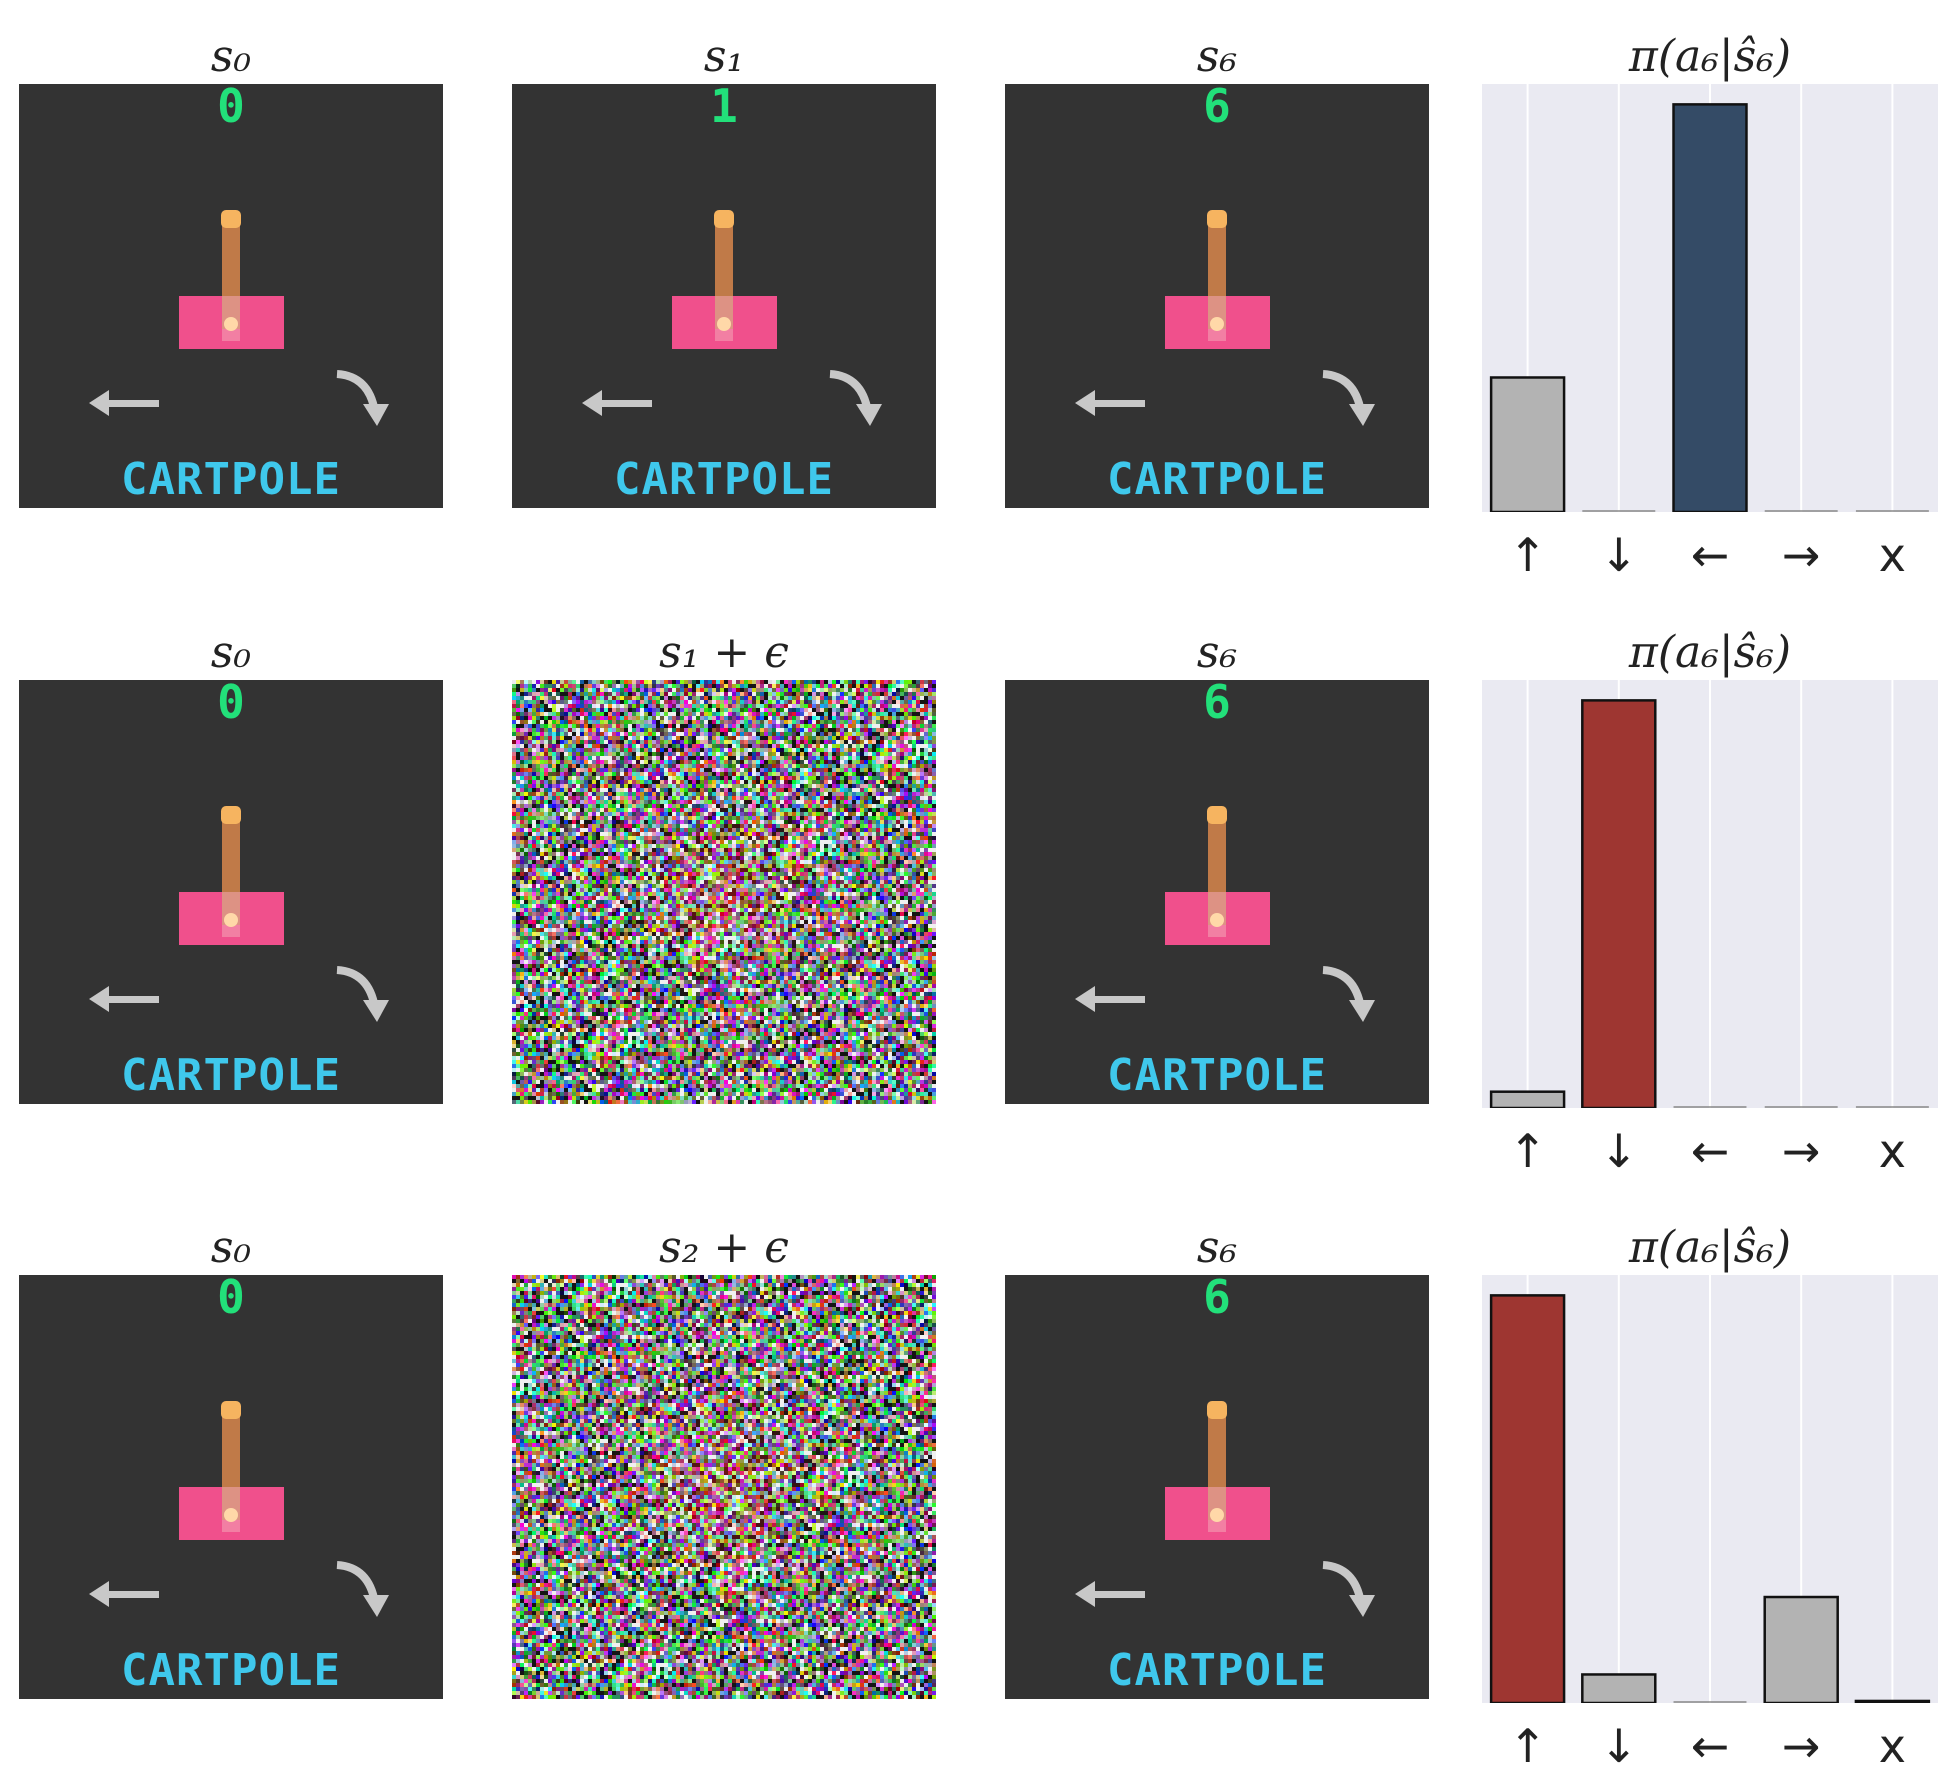 The image size is (1951, 1776). I want to click on cartpole-frame: 1 CARTPOLE, so click(724, 293).